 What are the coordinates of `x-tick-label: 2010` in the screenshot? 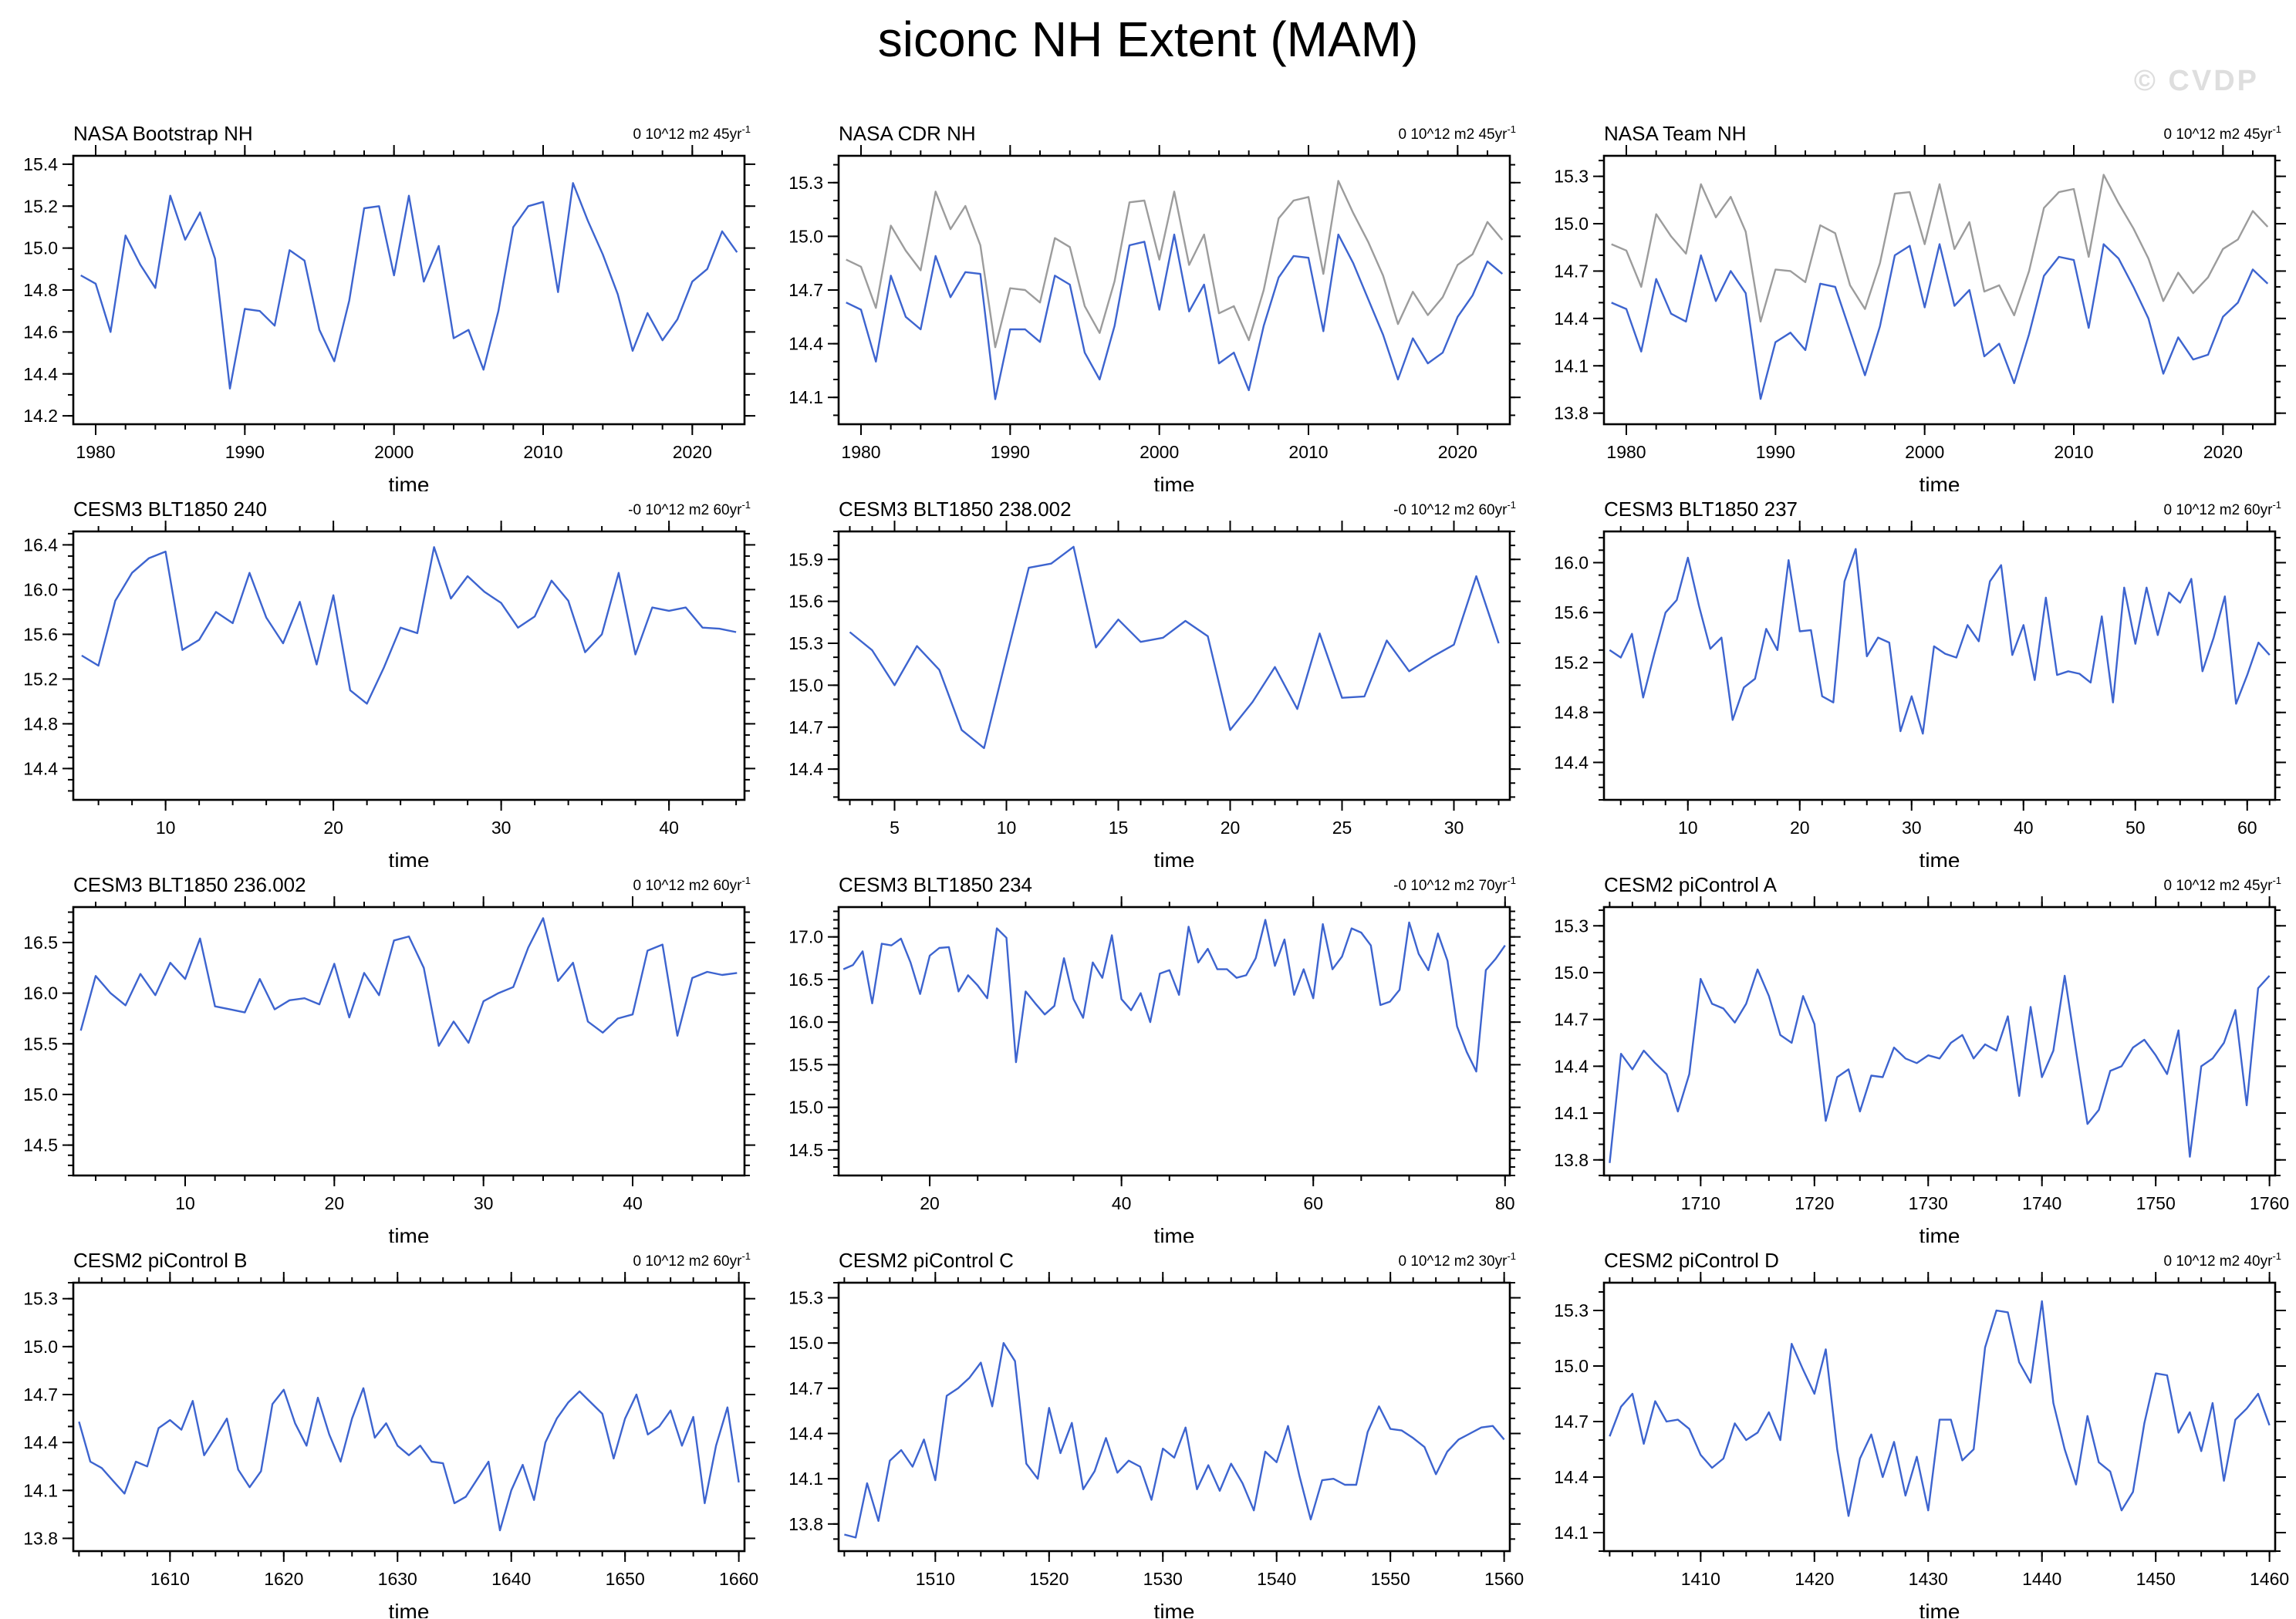 It's located at (542, 452).